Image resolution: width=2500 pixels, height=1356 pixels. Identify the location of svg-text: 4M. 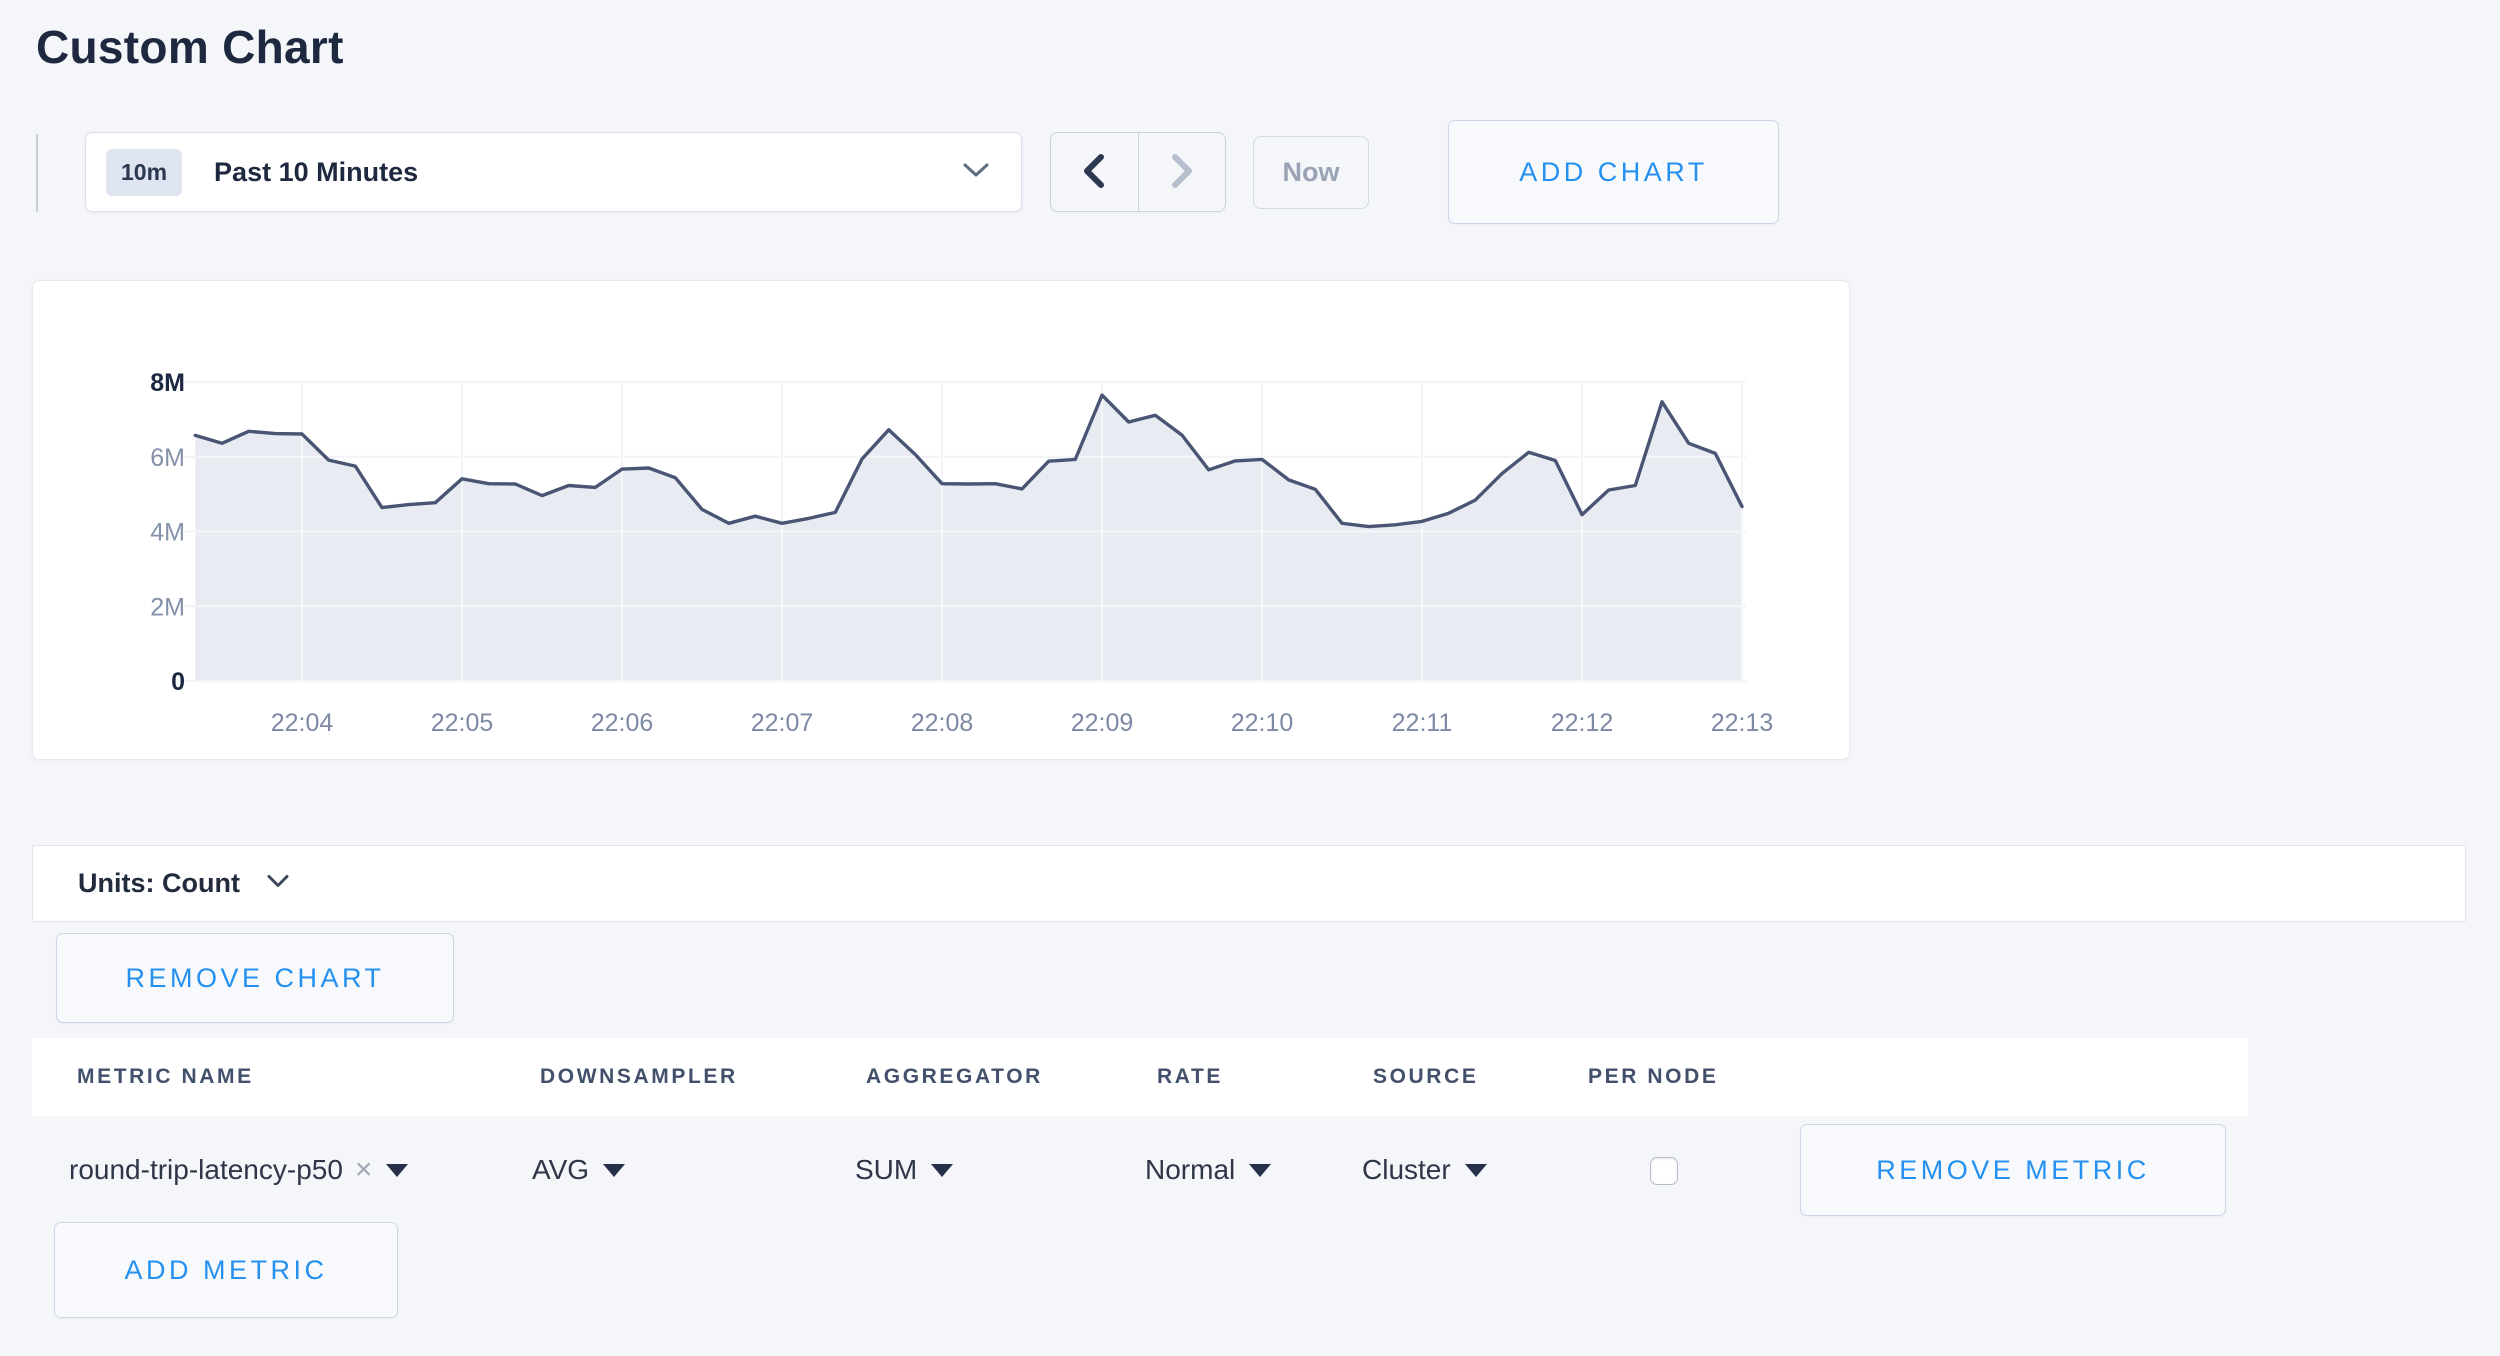
(167, 533).